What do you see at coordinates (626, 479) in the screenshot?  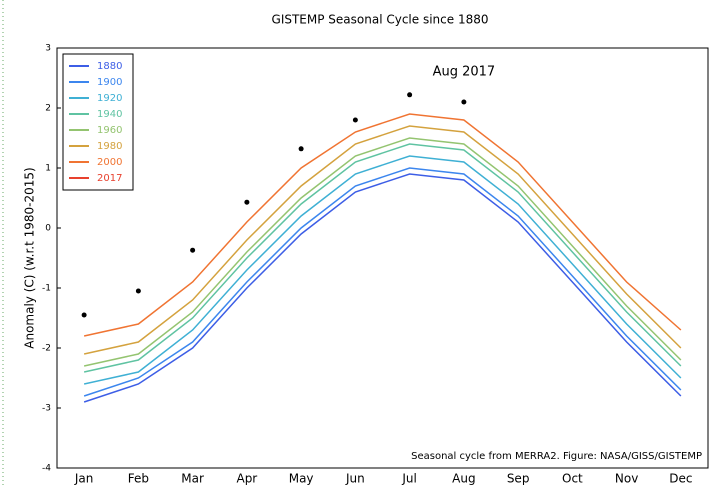 I see `x-tick-label: Nov` at bounding box center [626, 479].